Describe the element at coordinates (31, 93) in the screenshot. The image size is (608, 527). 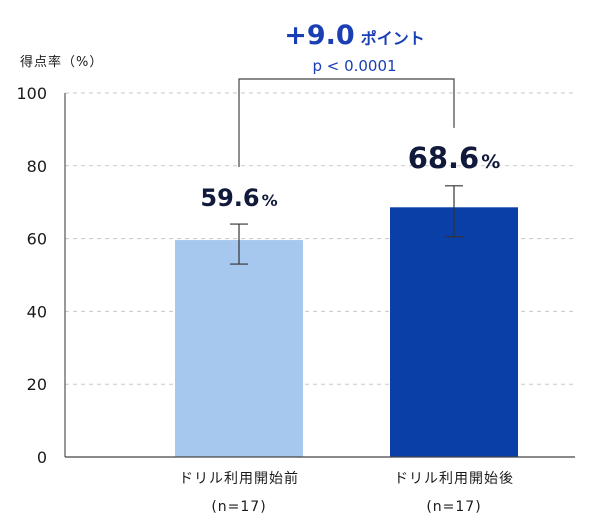
I see `y-tick-label: 100` at that location.